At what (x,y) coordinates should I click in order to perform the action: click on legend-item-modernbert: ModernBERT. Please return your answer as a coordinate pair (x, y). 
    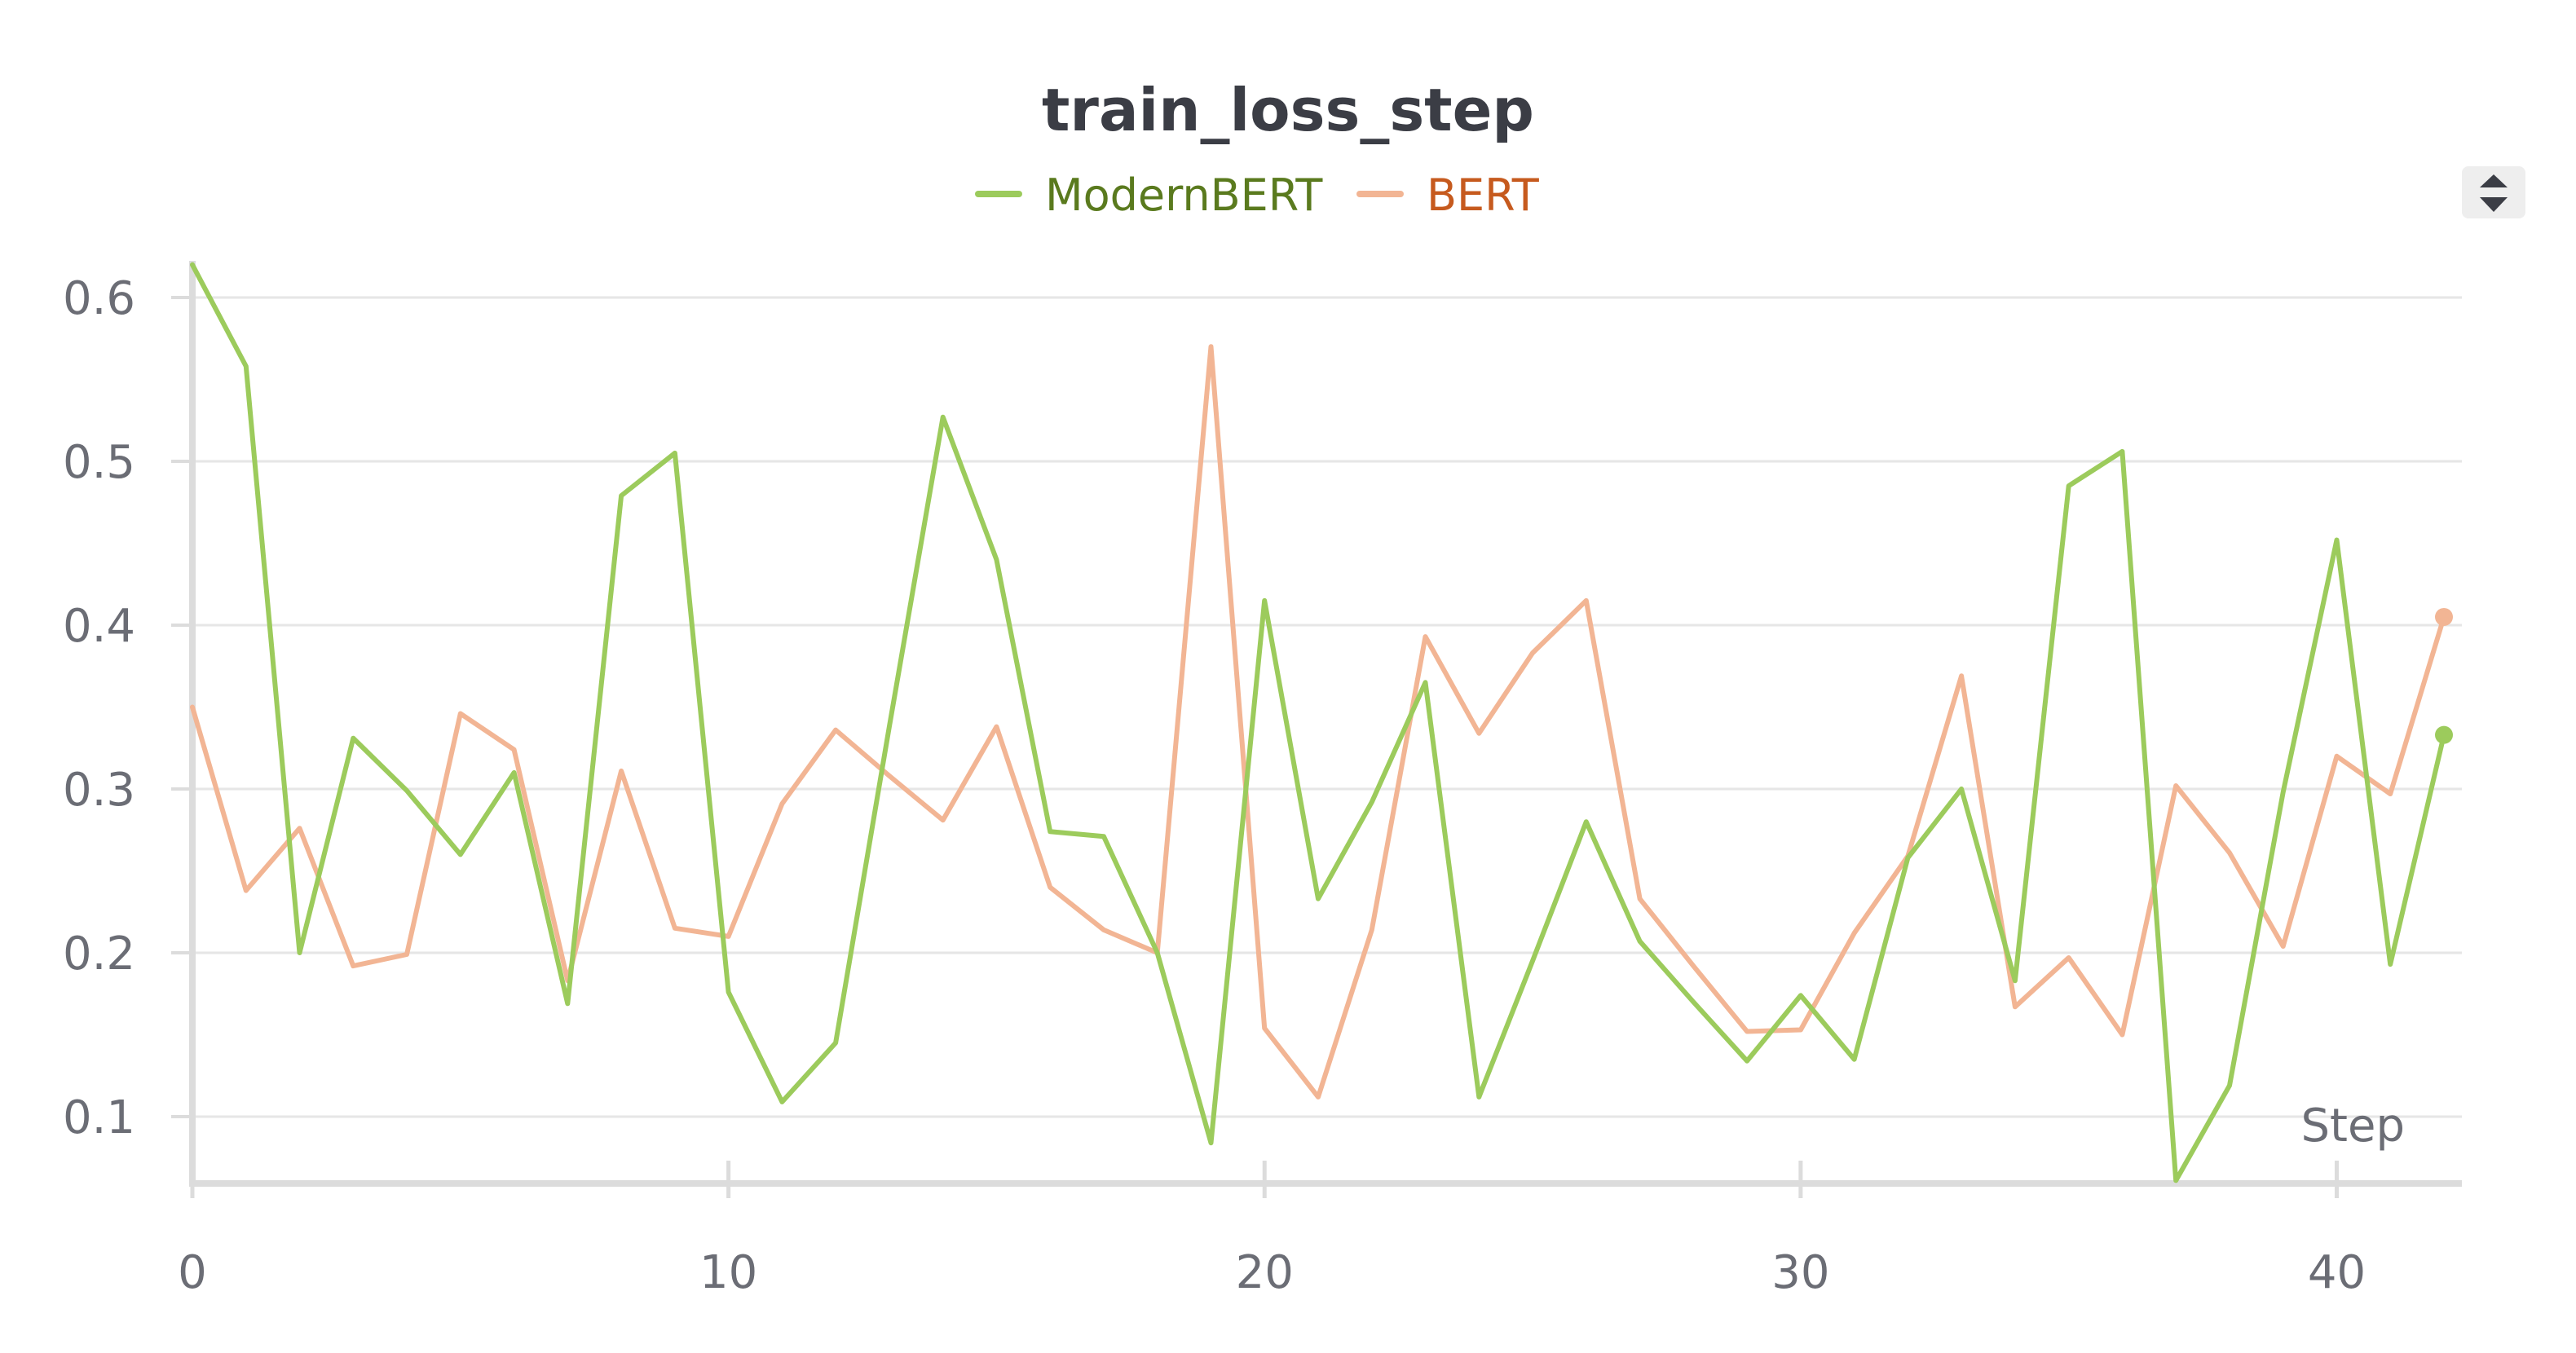
    Looking at the image, I should click on (1149, 195).